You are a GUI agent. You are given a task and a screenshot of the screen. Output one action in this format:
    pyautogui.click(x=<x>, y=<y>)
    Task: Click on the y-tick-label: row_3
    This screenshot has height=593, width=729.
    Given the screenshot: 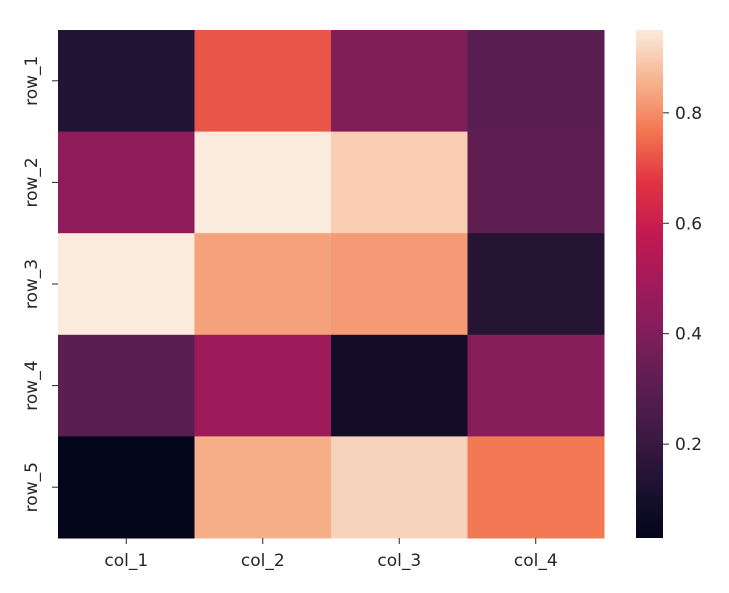 What is the action you would take?
    pyautogui.click(x=32, y=284)
    